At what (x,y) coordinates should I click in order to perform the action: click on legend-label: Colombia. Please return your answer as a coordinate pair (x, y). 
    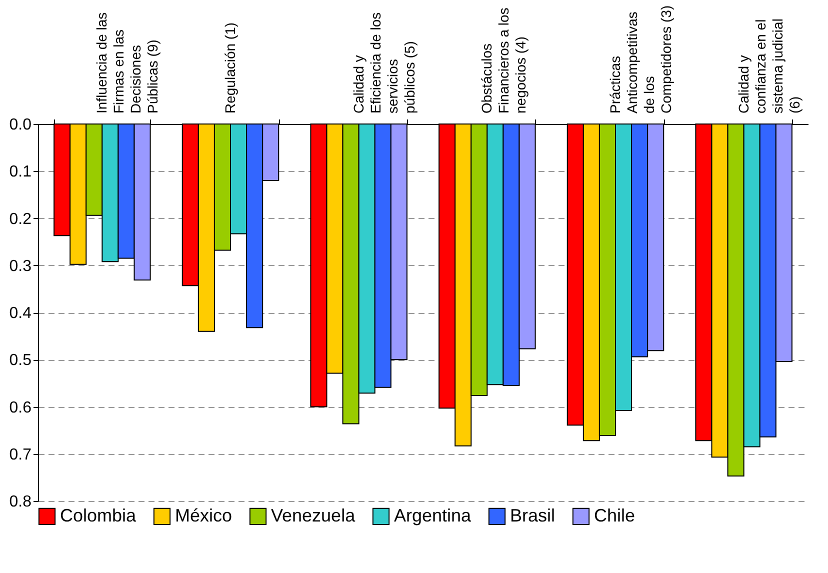
    Looking at the image, I should click on (99, 515).